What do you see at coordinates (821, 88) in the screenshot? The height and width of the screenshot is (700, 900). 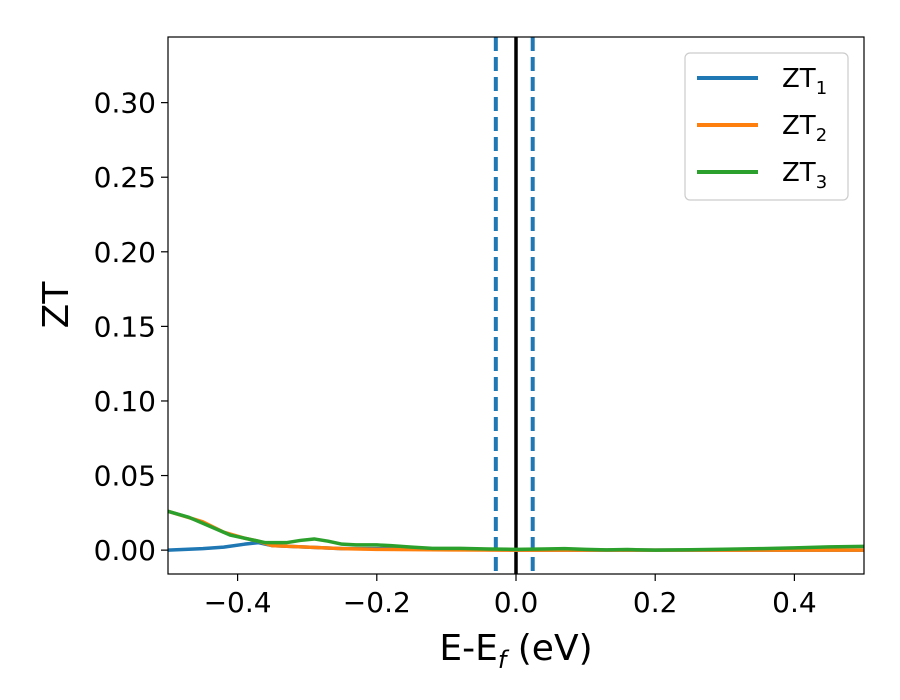 I see `legend-label-subscript: 1` at bounding box center [821, 88].